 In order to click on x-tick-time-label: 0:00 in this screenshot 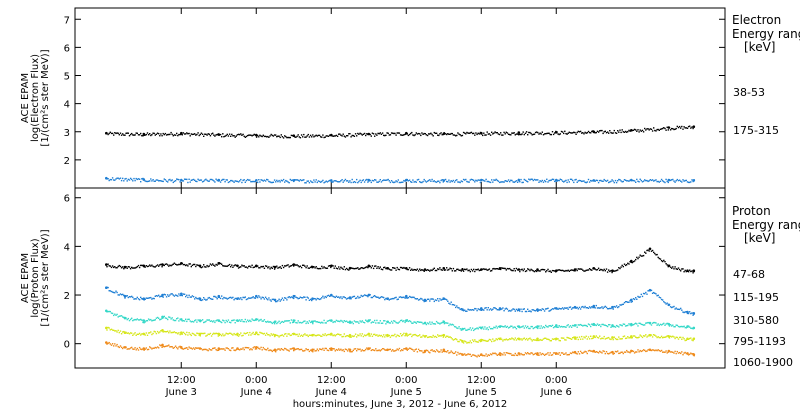, I will do `click(406, 380)`.